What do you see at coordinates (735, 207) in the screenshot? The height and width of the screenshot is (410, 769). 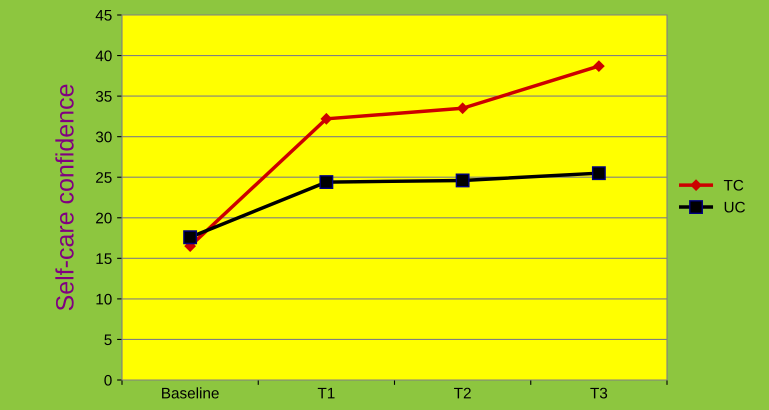 I see `legend-label: UC` at bounding box center [735, 207].